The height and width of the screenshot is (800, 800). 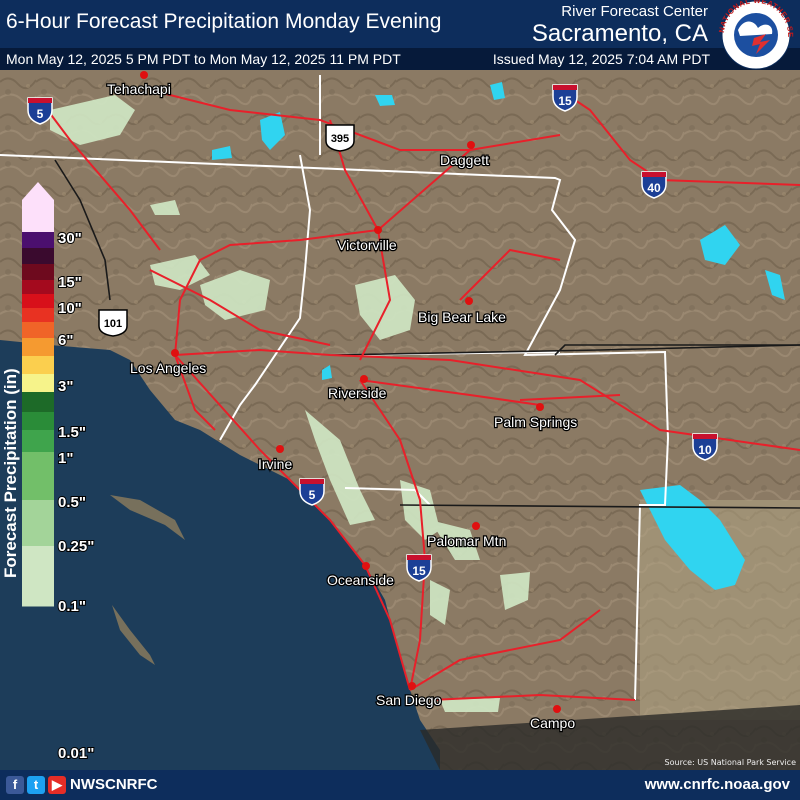 I want to click on city-label-oceanside: Oceanside, so click(x=360, y=580).